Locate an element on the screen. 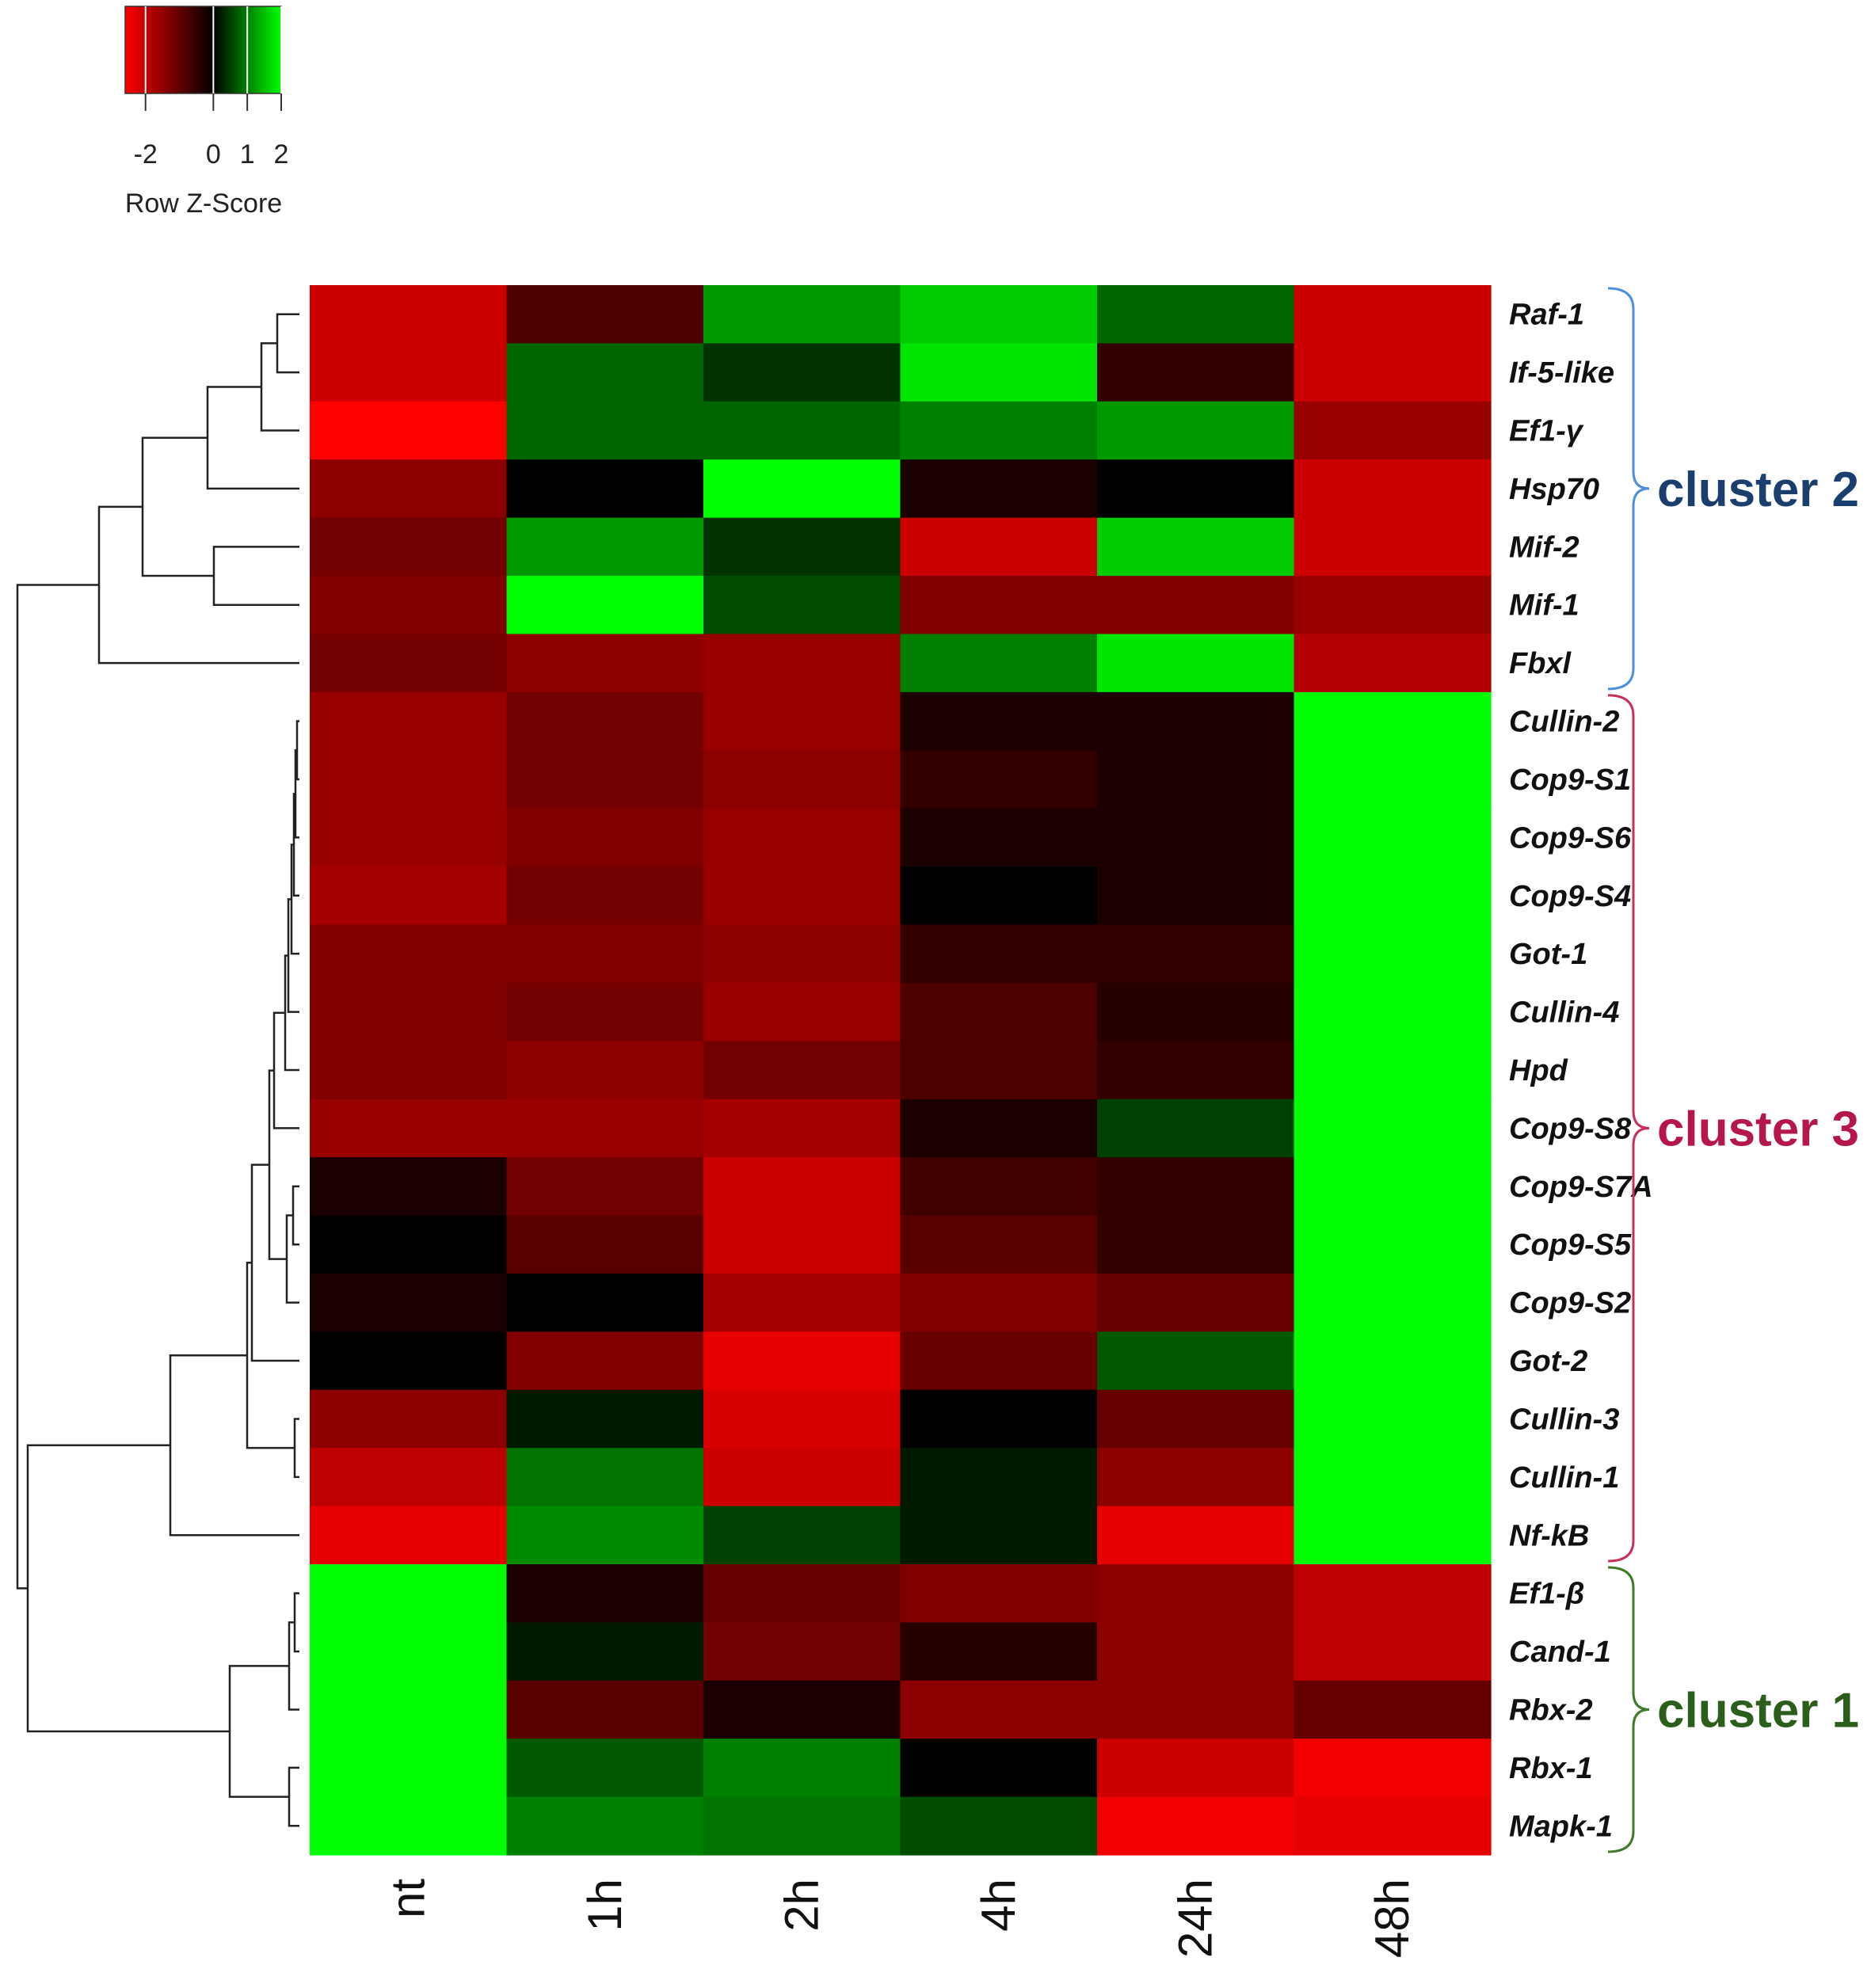  cluster-bracket is located at coordinates (1628, 489).